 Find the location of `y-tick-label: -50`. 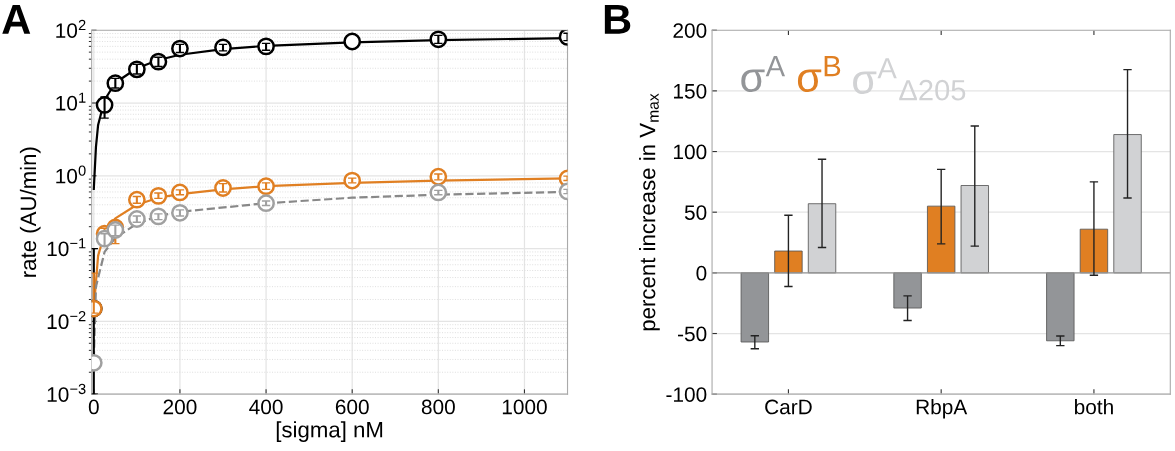

y-tick-label: -50 is located at coordinates (692, 334).